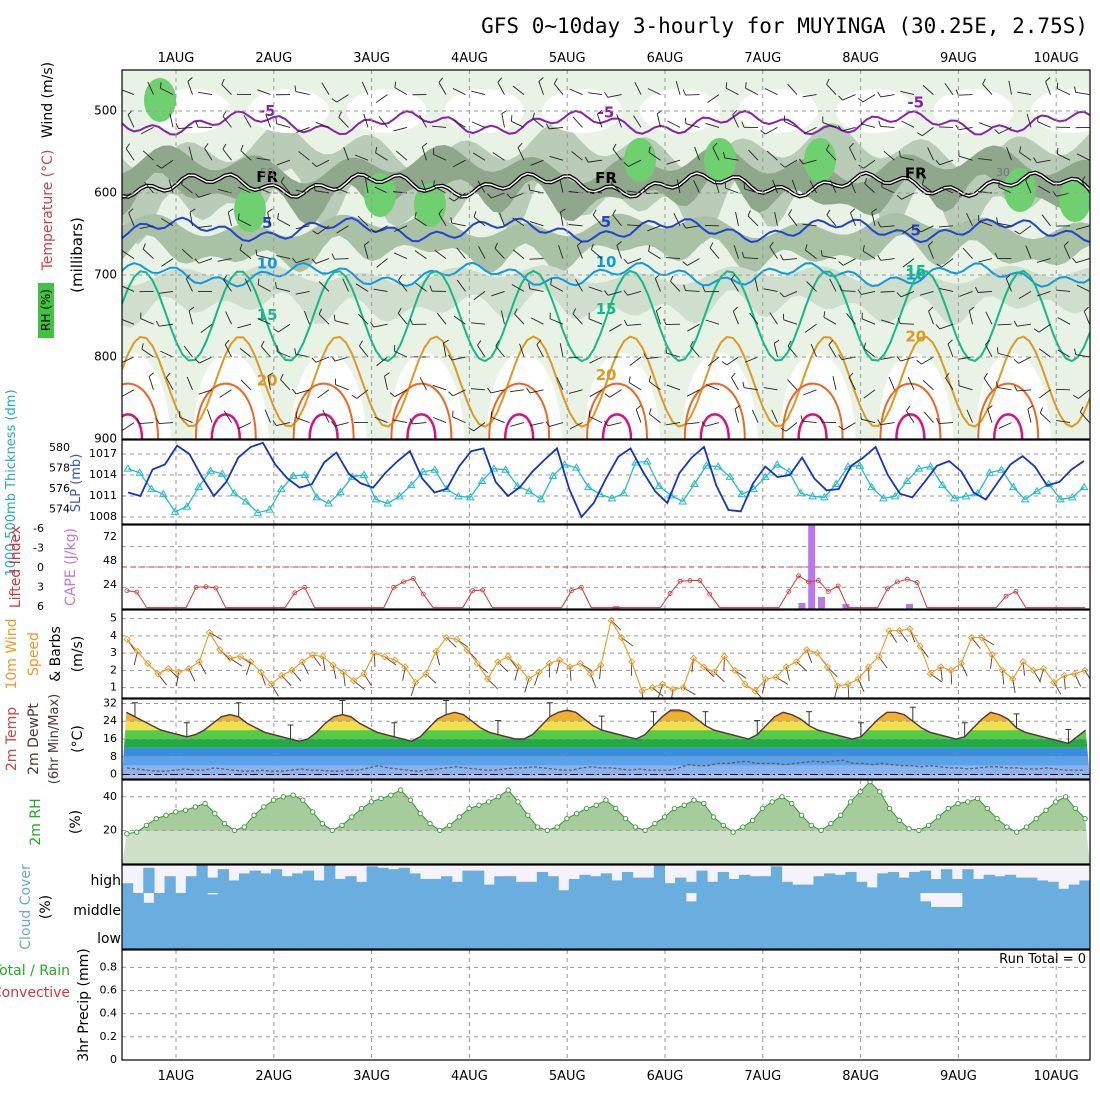 The height and width of the screenshot is (1104, 1100). Describe the element at coordinates (84, 1004) in the screenshot. I see `precip-axis-label: 3hr Precip (mm)` at that location.